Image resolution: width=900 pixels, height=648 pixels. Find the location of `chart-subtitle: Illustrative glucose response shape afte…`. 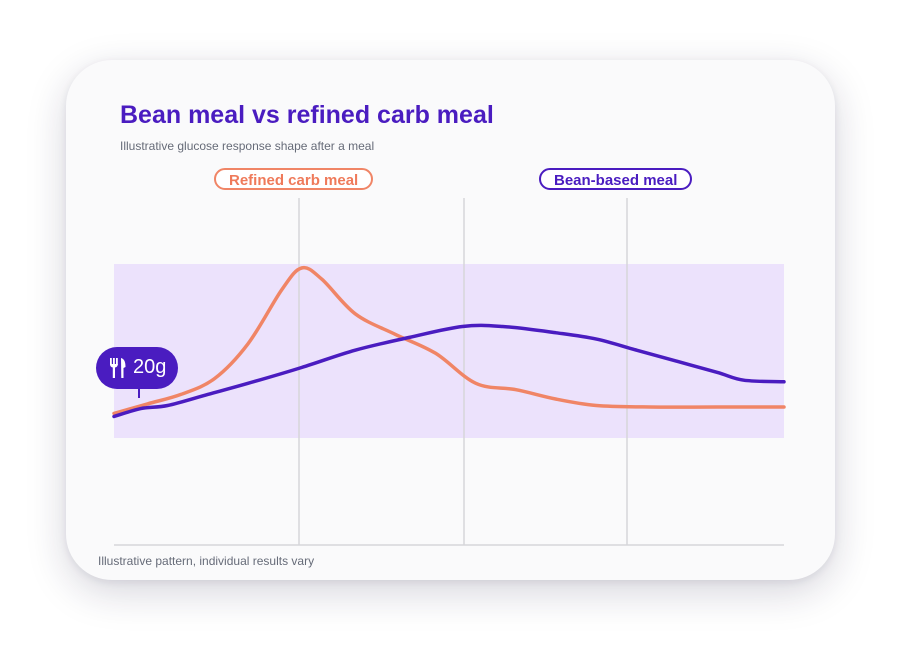

chart-subtitle: Illustrative glucose response shape afte… is located at coordinates (247, 146).